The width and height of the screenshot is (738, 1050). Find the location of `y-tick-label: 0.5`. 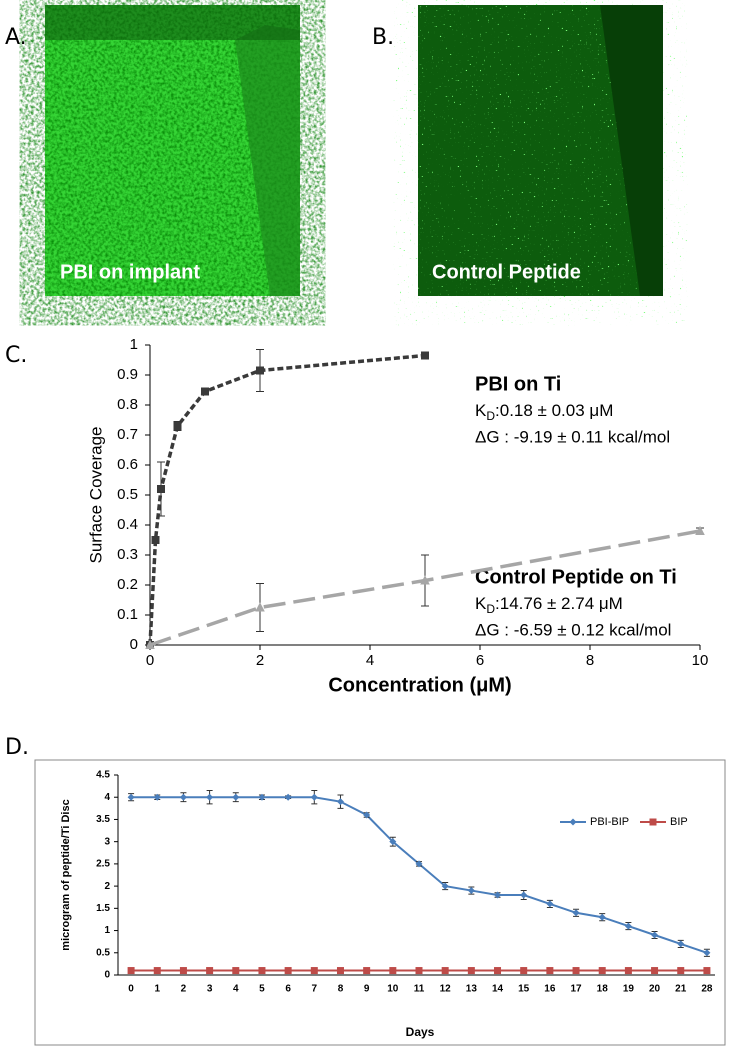

y-tick-label: 0.5 is located at coordinates (127, 494).